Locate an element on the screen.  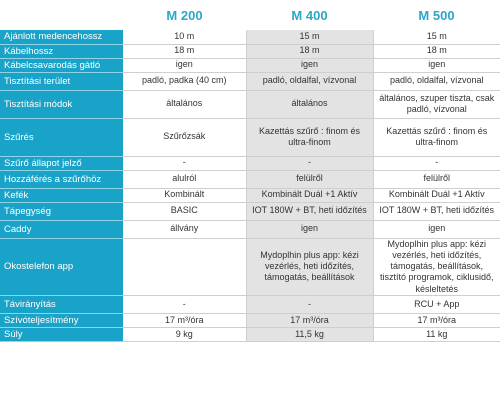
cell-m200: általános is located at coordinates (184, 104).